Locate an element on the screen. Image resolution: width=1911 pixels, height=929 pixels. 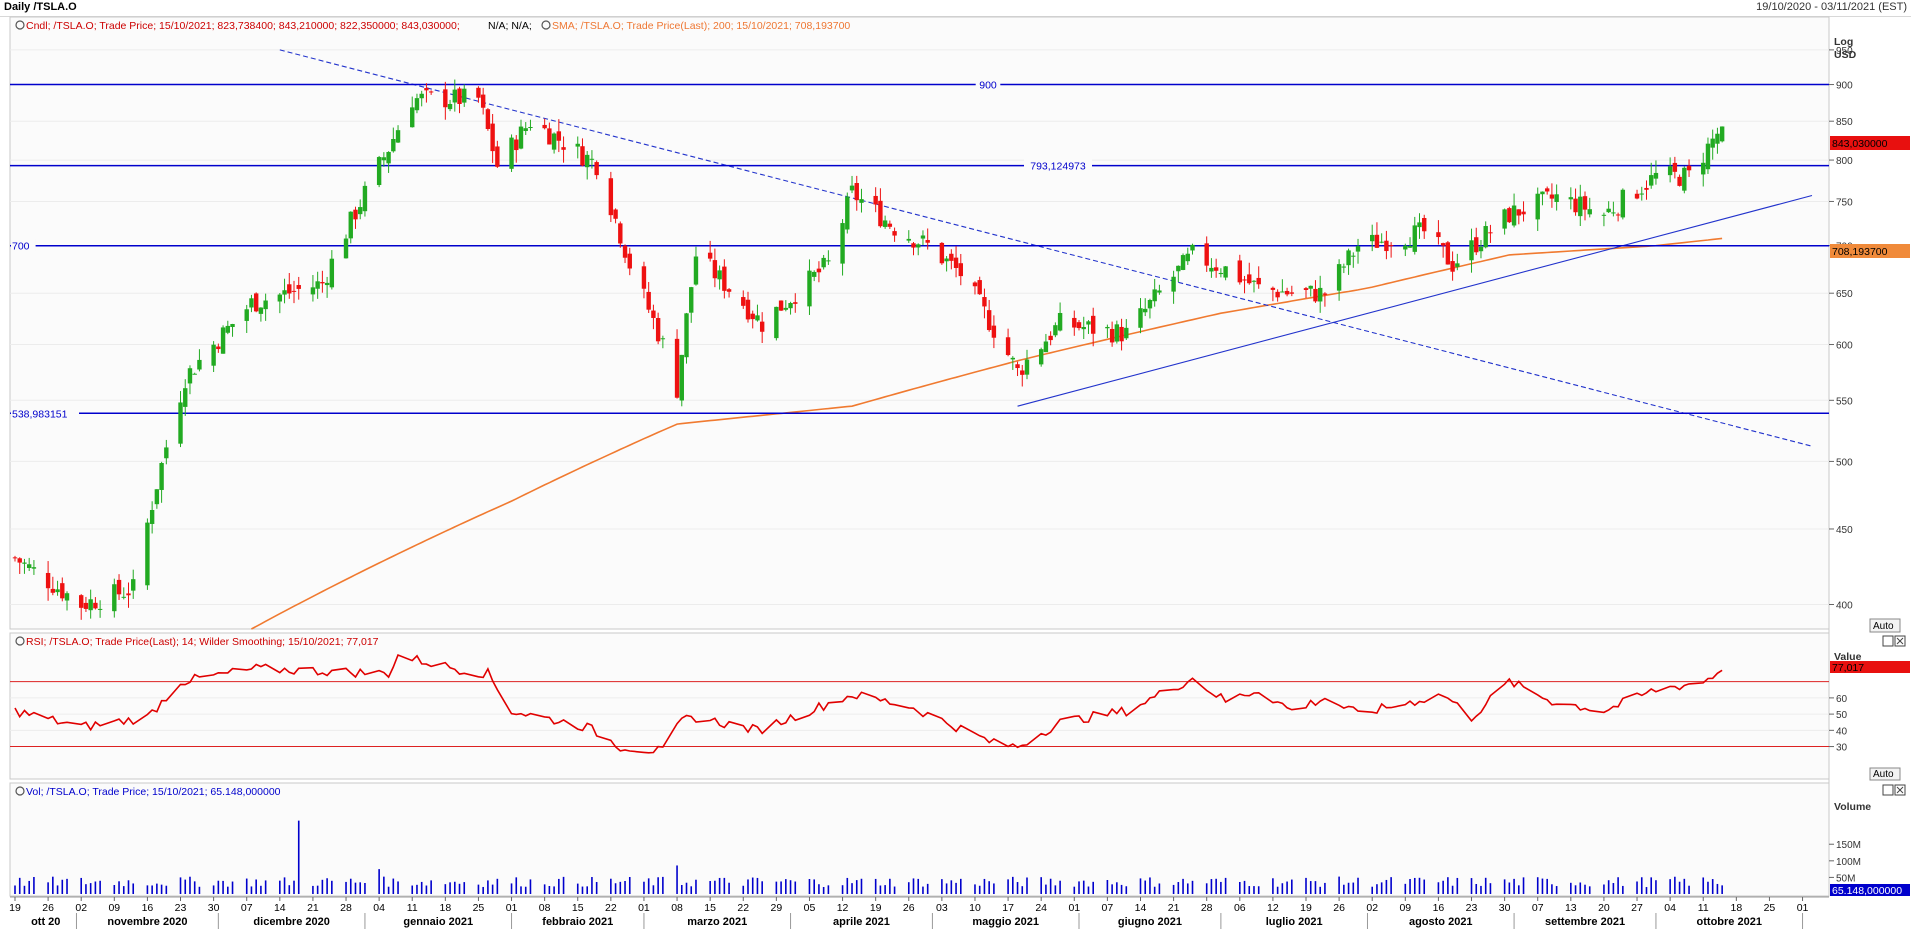
x-day-label: 12 is located at coordinates (843, 908).